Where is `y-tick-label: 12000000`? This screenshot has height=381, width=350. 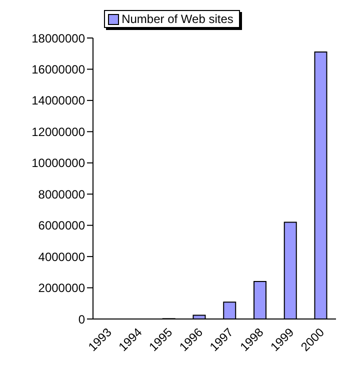
y-tick-label: 12000000 is located at coordinates (59, 131).